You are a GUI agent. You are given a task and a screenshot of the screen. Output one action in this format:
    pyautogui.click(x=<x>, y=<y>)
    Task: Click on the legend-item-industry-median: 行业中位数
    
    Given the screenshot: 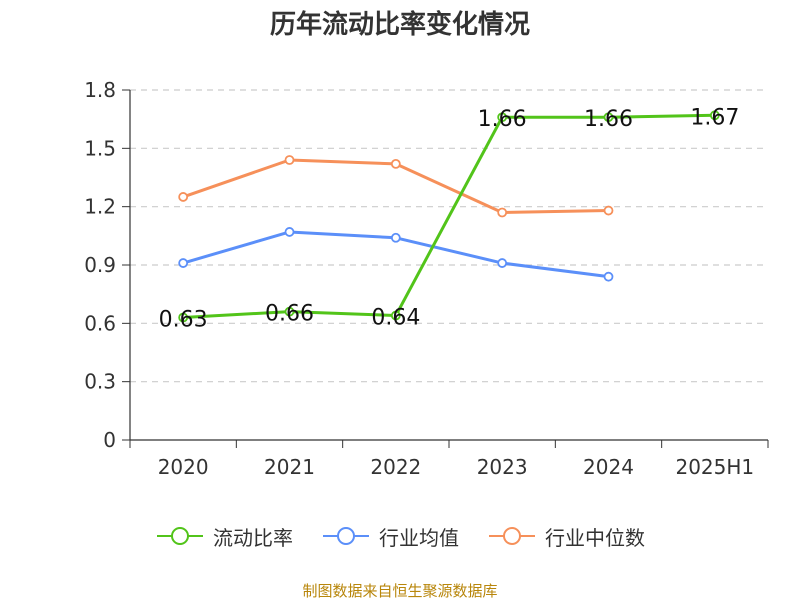 What is the action you would take?
    pyautogui.click(x=566, y=536)
    